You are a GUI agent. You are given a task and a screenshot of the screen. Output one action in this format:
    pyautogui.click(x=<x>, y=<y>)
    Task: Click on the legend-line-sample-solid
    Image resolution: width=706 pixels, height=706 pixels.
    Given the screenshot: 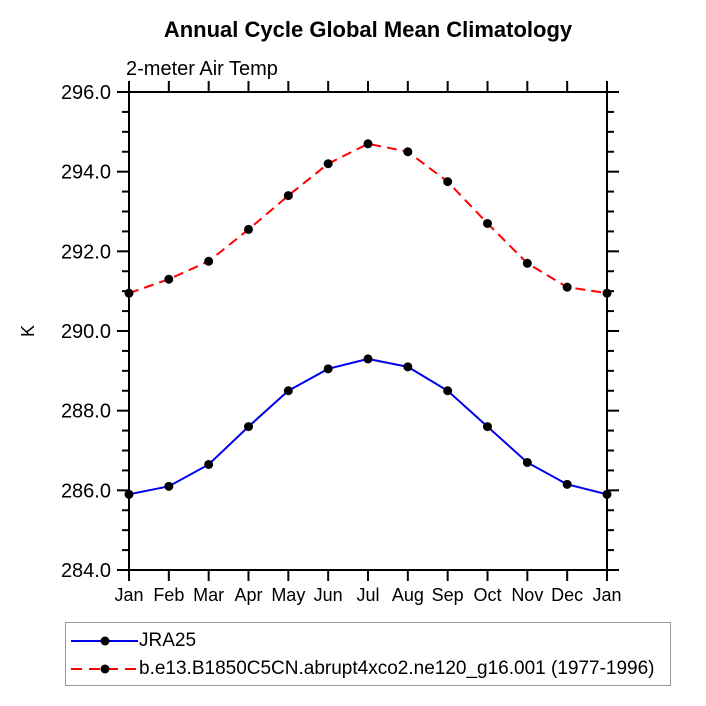 What is the action you would take?
    pyautogui.click(x=104, y=641)
    